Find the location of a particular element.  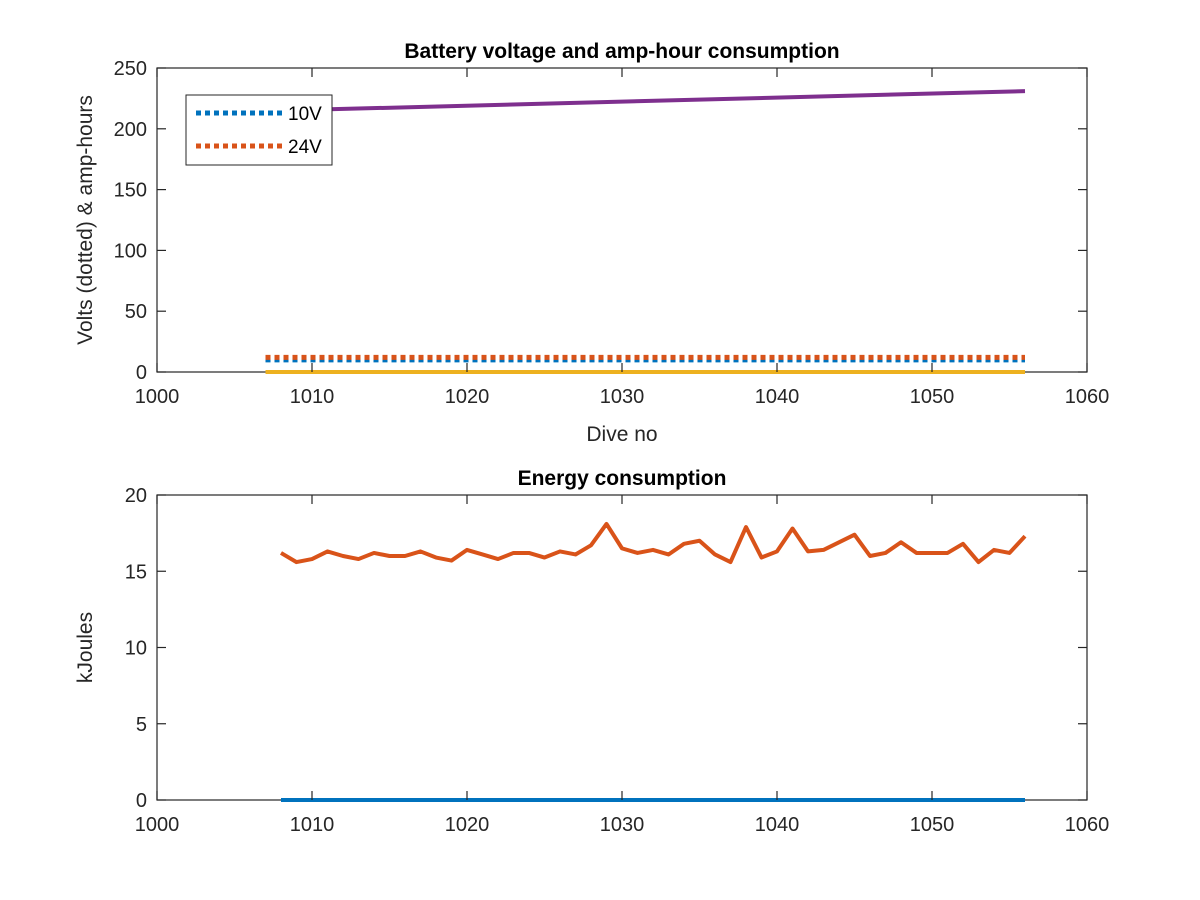

y-tick-label: 250 is located at coordinates (130, 69).